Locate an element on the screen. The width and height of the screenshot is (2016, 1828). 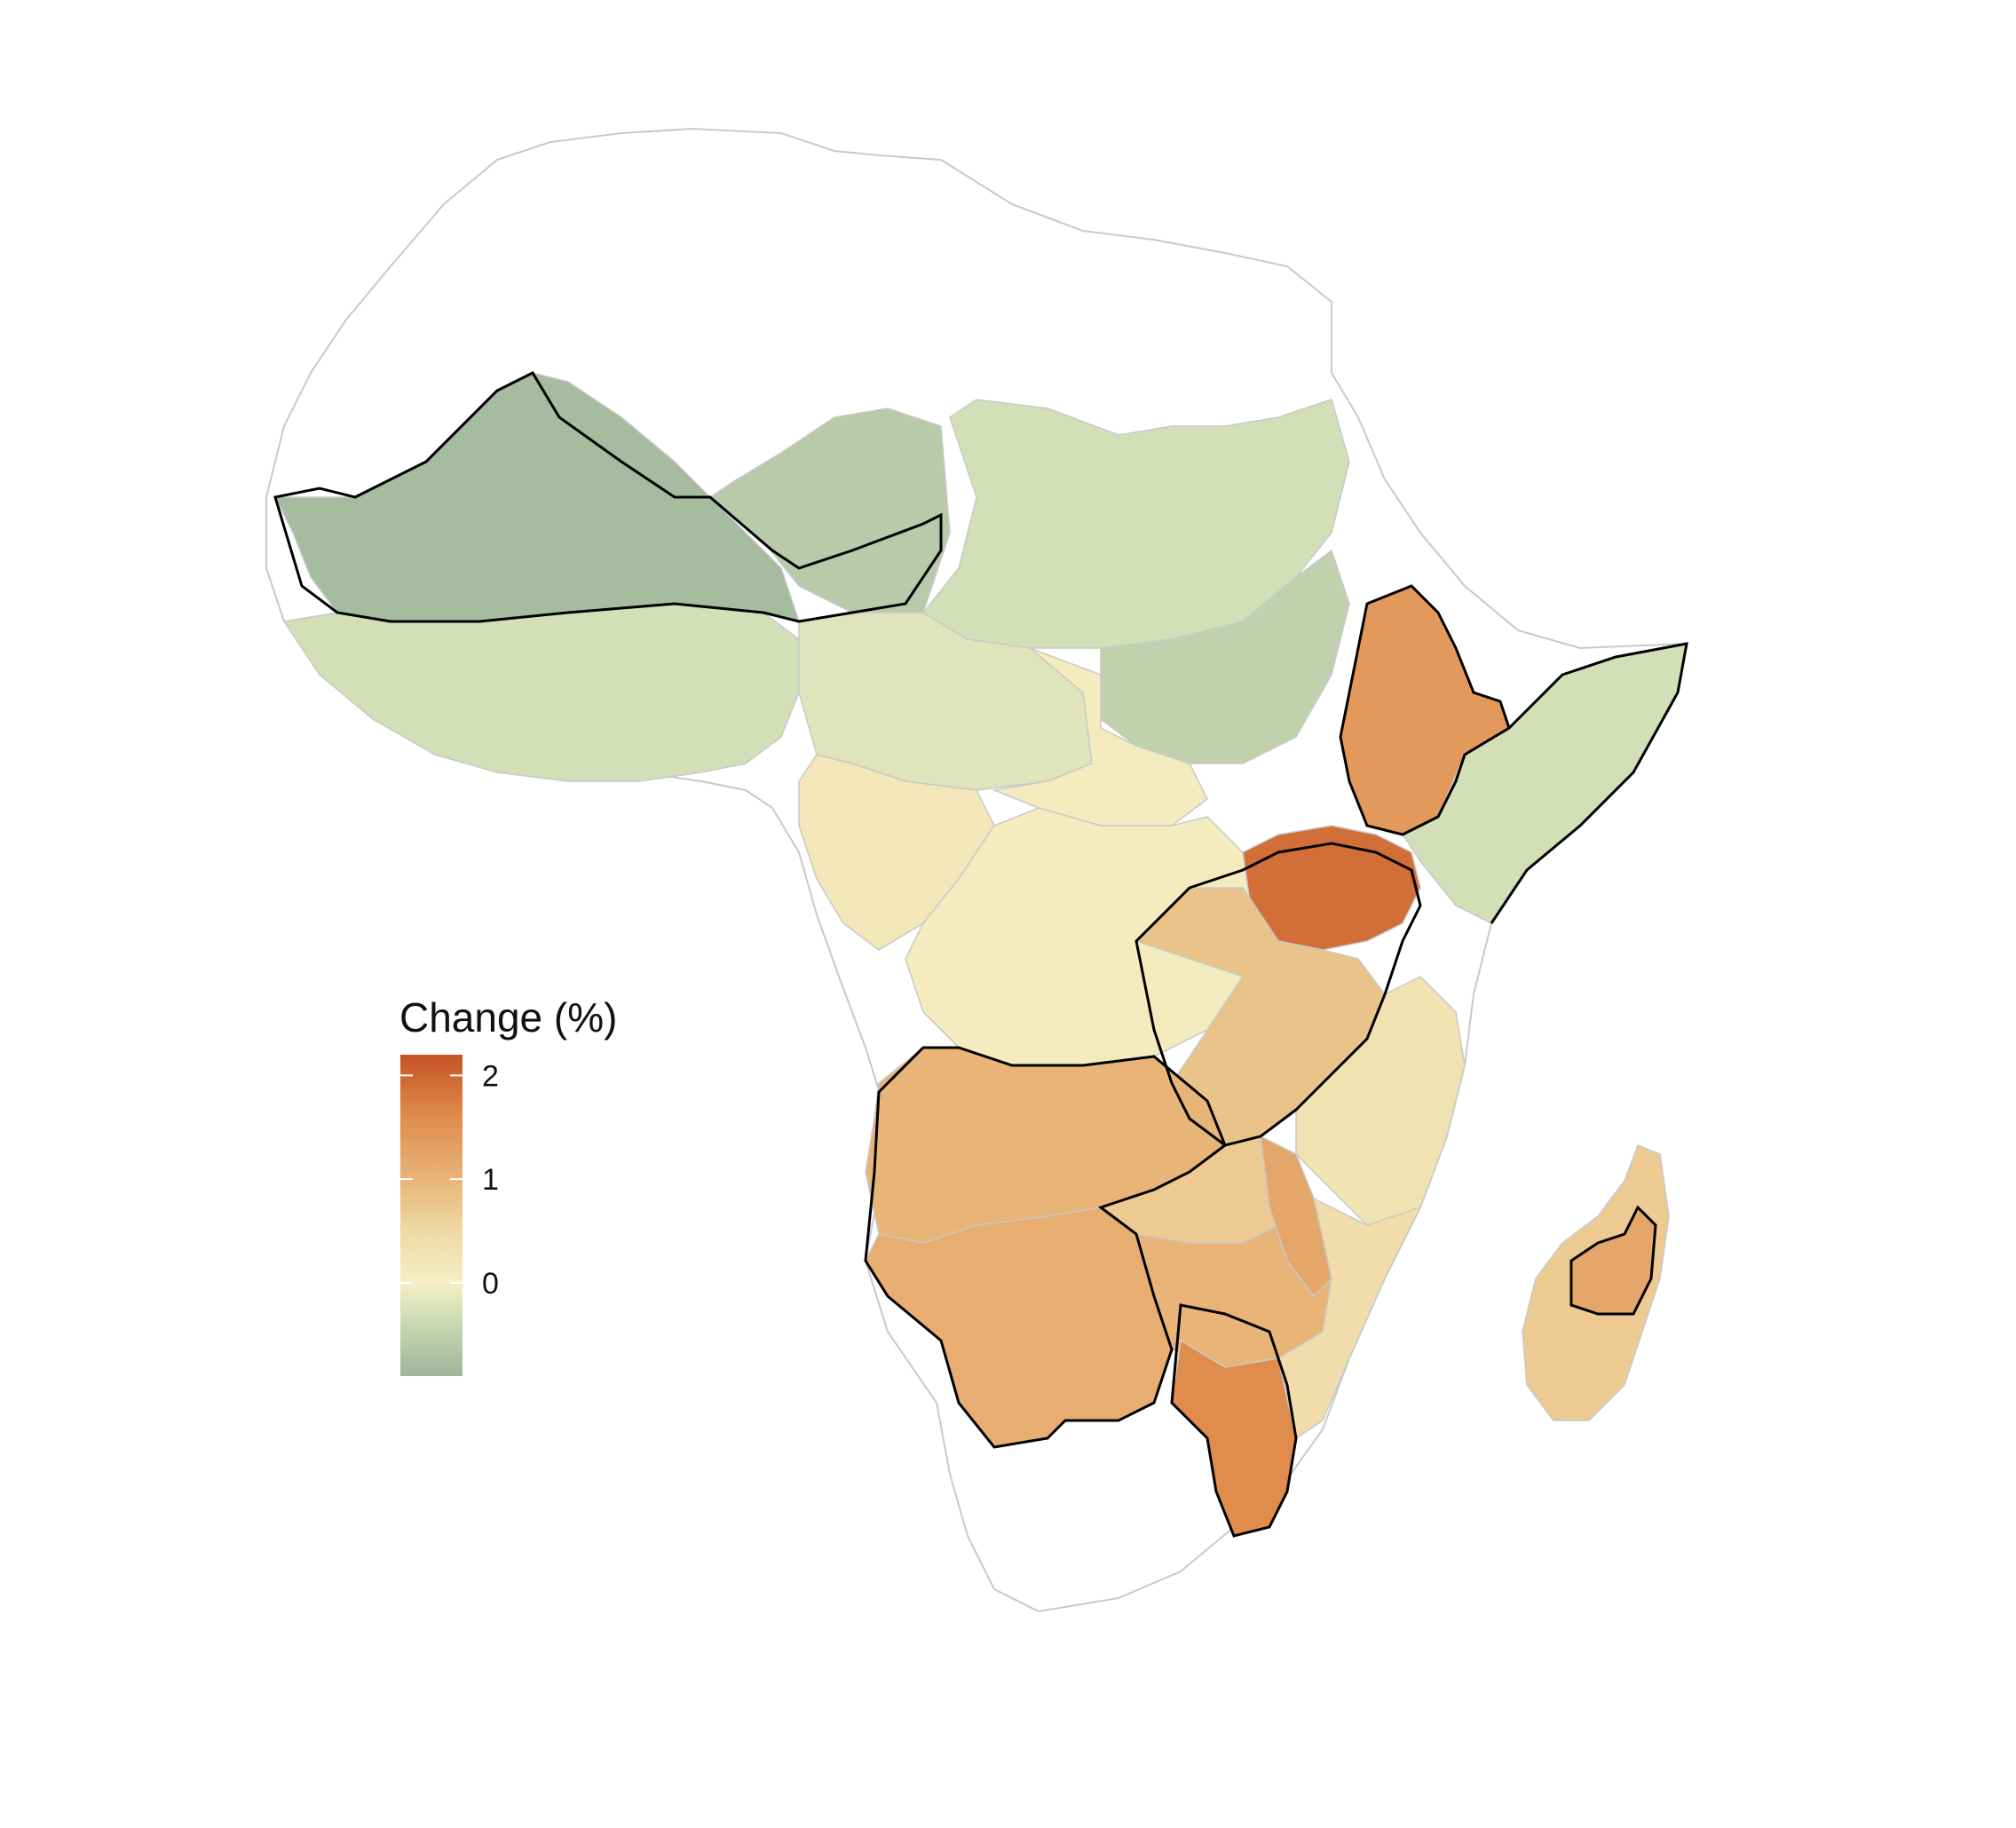
legend-tick-label: 1 is located at coordinates (491, 1180).